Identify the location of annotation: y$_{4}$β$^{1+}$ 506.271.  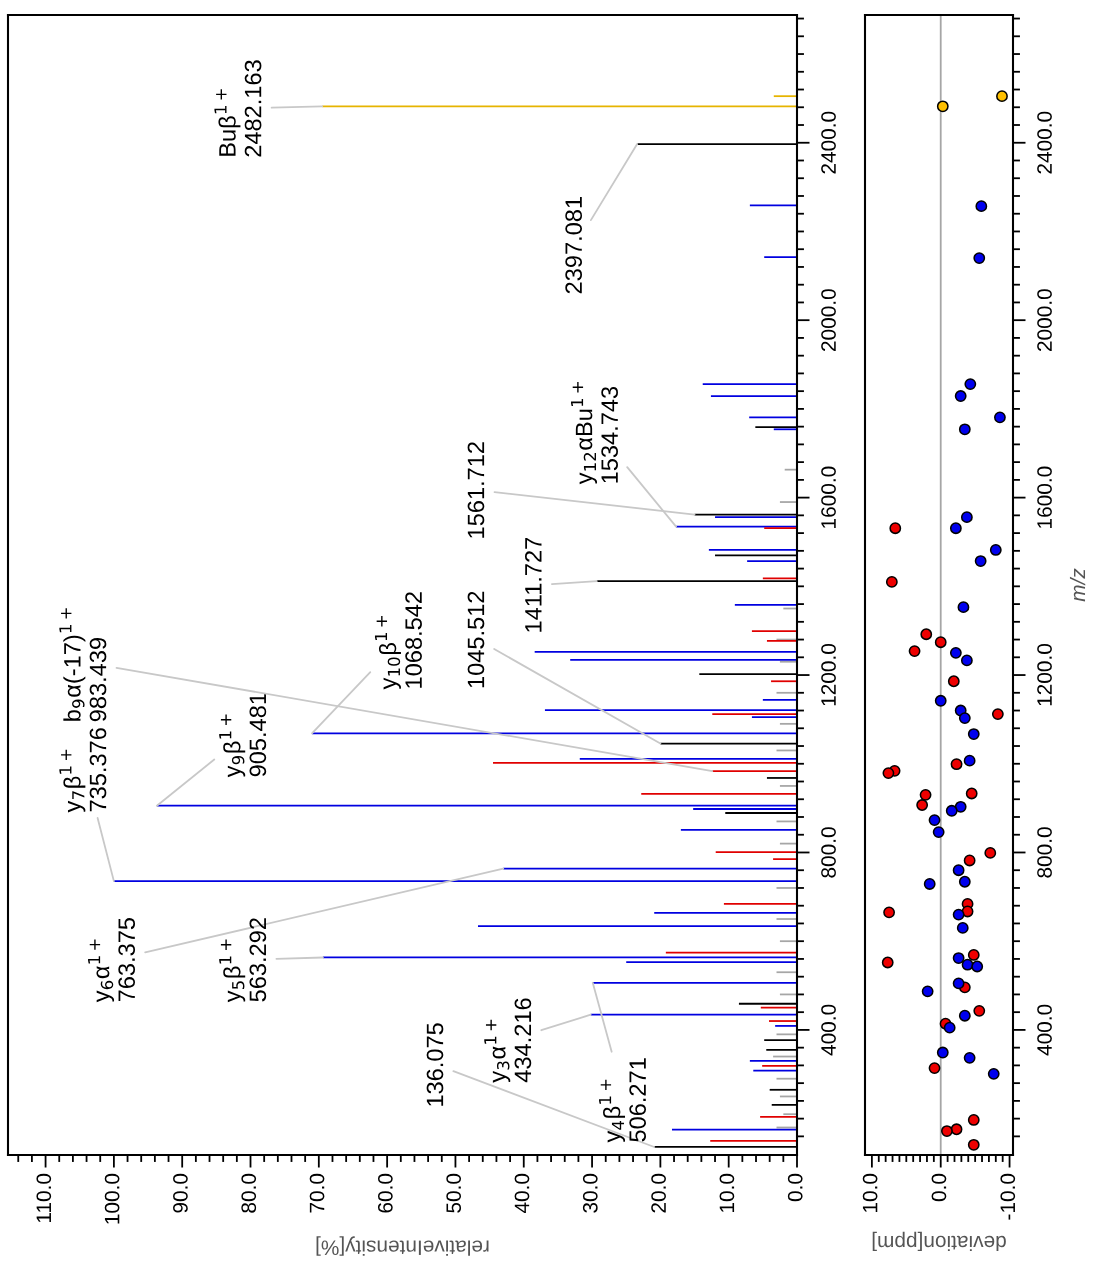
(623, 1100).